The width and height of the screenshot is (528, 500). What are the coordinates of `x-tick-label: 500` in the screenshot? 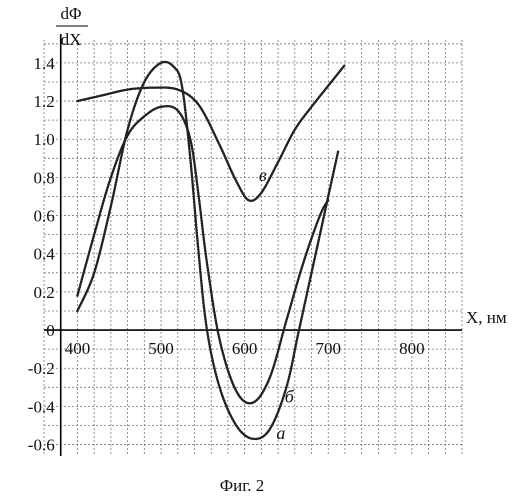 It's located at (161, 348).